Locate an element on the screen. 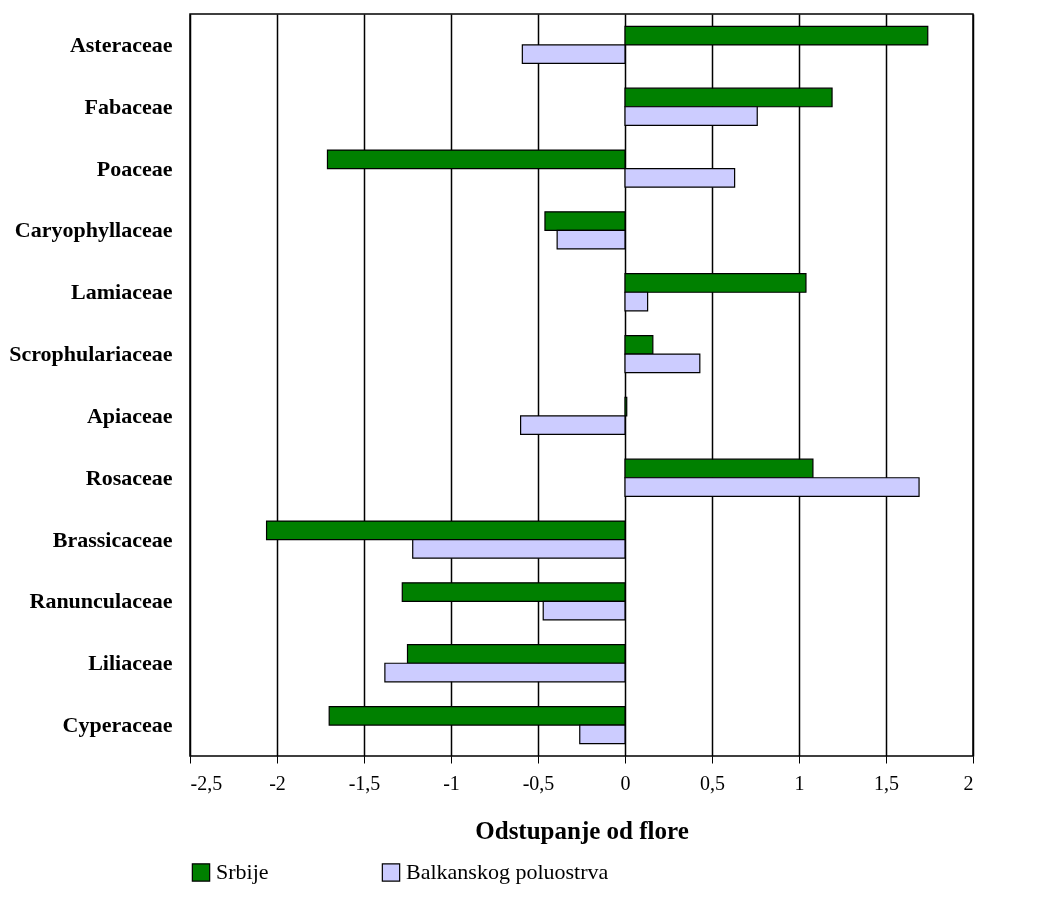 This screenshot has height=918, width=1051. y-tick-label: Ranunculaceae is located at coordinates (101, 601).